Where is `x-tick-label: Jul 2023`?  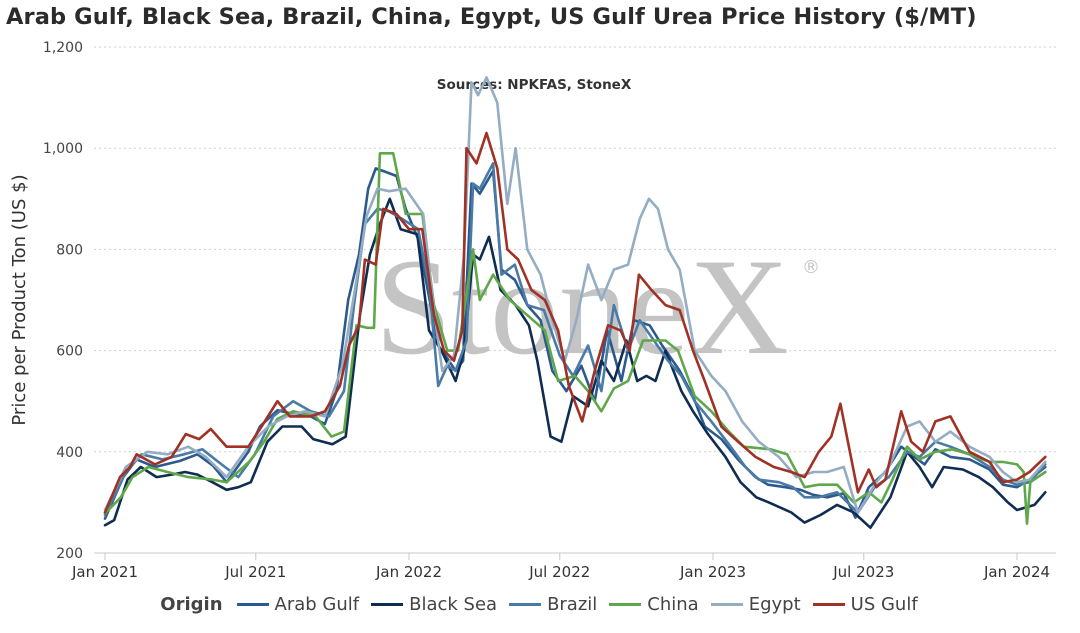
x-tick-label: Jul 2023 is located at coordinates (863, 572).